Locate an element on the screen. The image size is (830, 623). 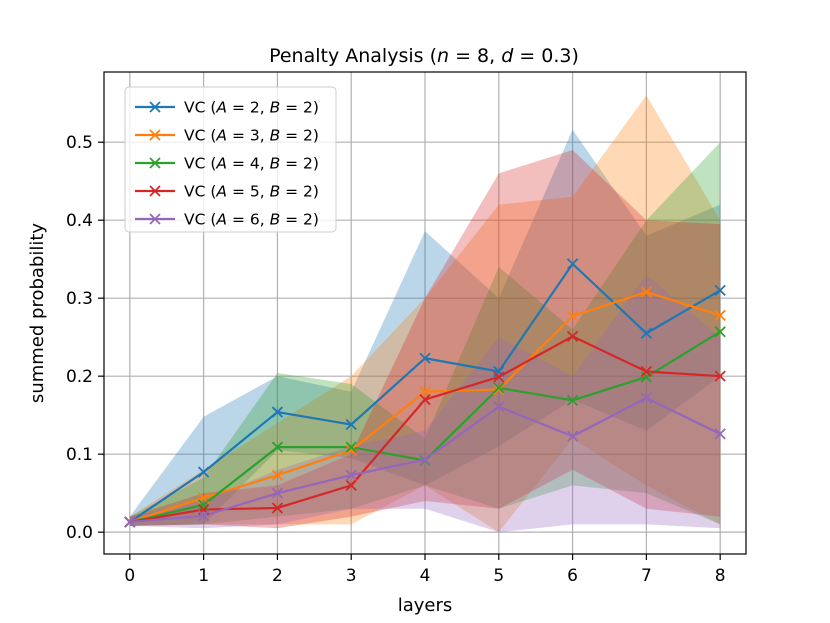
legend-box is located at coordinates (230, 159).